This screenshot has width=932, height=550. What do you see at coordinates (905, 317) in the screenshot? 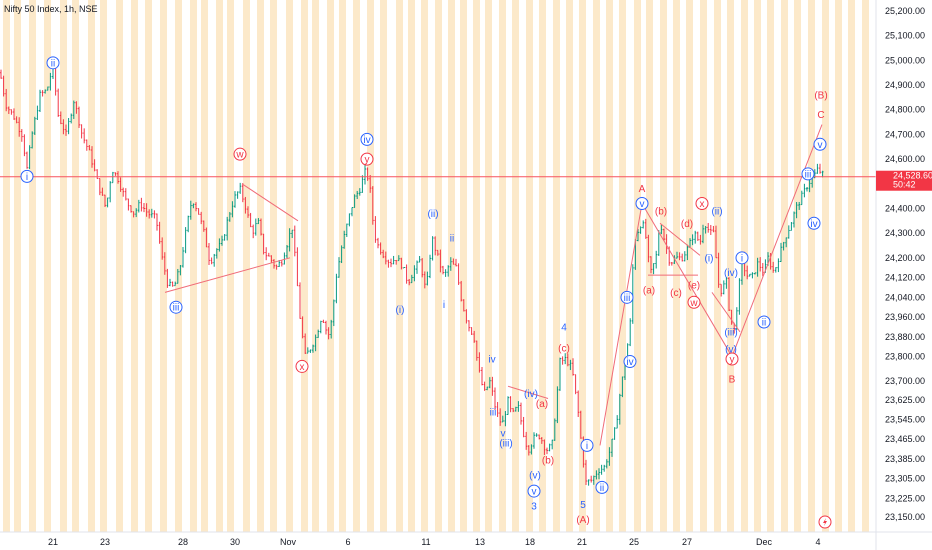
I see `y-tick-label: 23,960.00` at bounding box center [905, 317].